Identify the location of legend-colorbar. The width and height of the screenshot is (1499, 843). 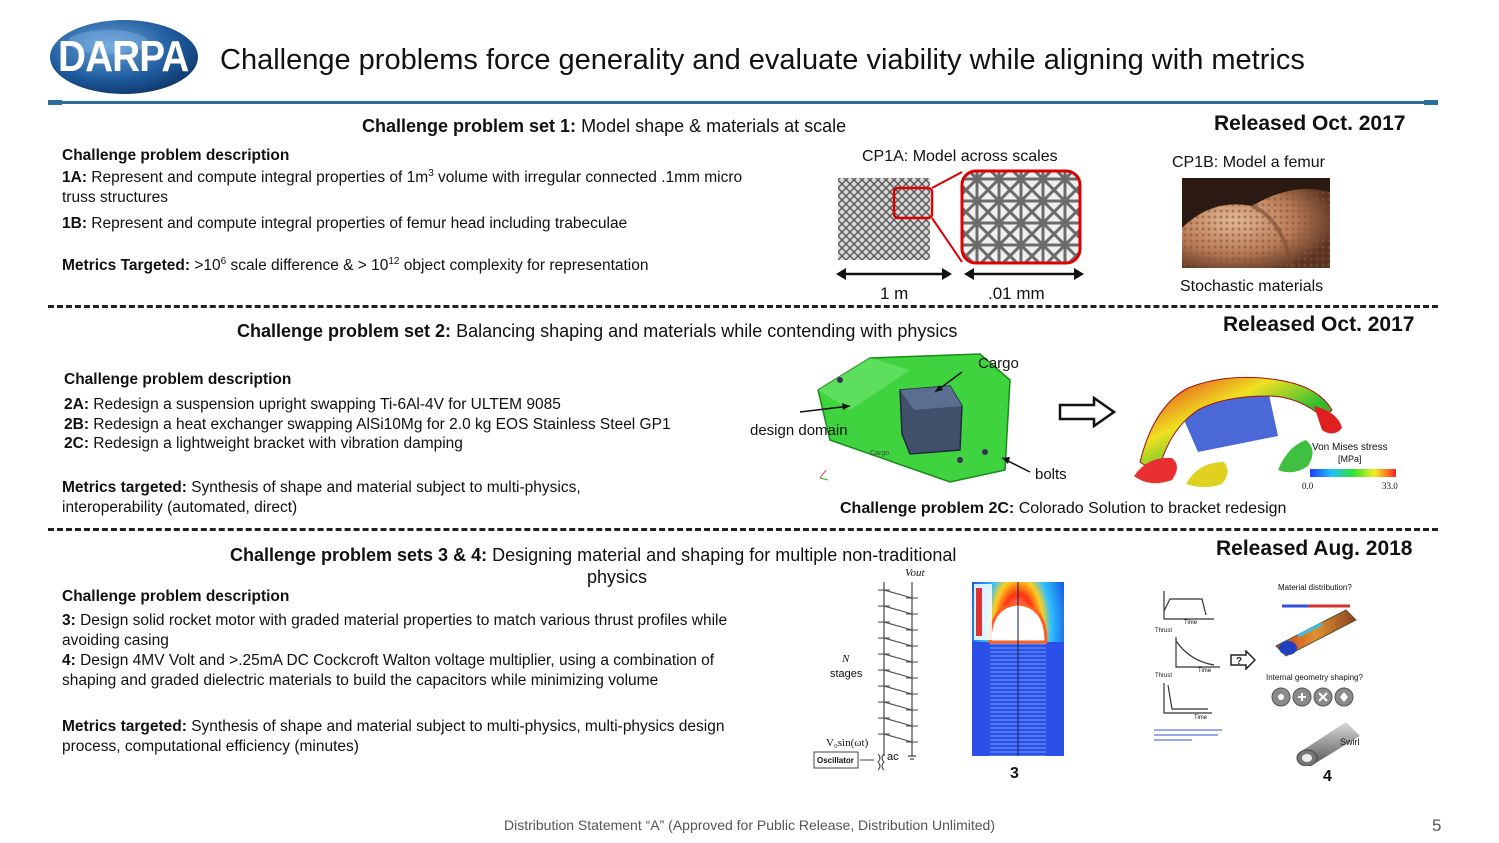
(1353, 473).